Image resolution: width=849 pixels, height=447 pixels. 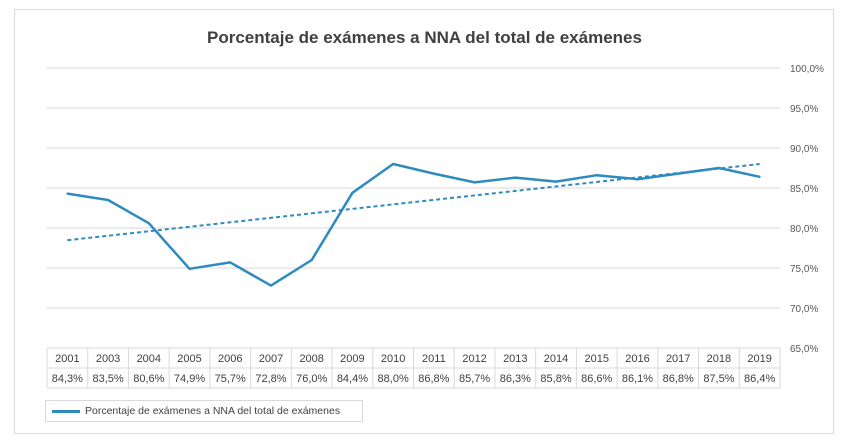 I want to click on category-label: 2008, so click(x=311, y=359).